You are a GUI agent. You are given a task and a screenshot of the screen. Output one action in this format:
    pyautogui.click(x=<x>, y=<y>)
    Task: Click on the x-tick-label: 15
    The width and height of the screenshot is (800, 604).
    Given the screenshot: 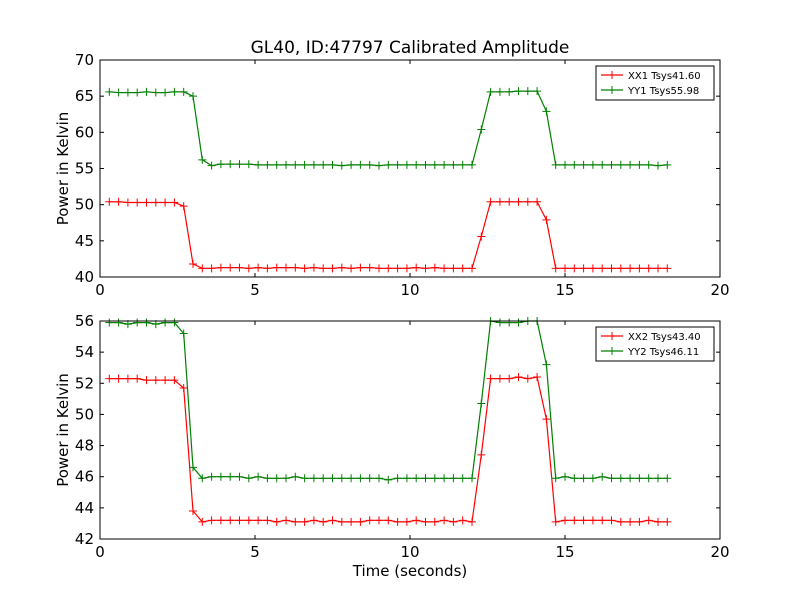 What is the action you would take?
    pyautogui.click(x=564, y=290)
    